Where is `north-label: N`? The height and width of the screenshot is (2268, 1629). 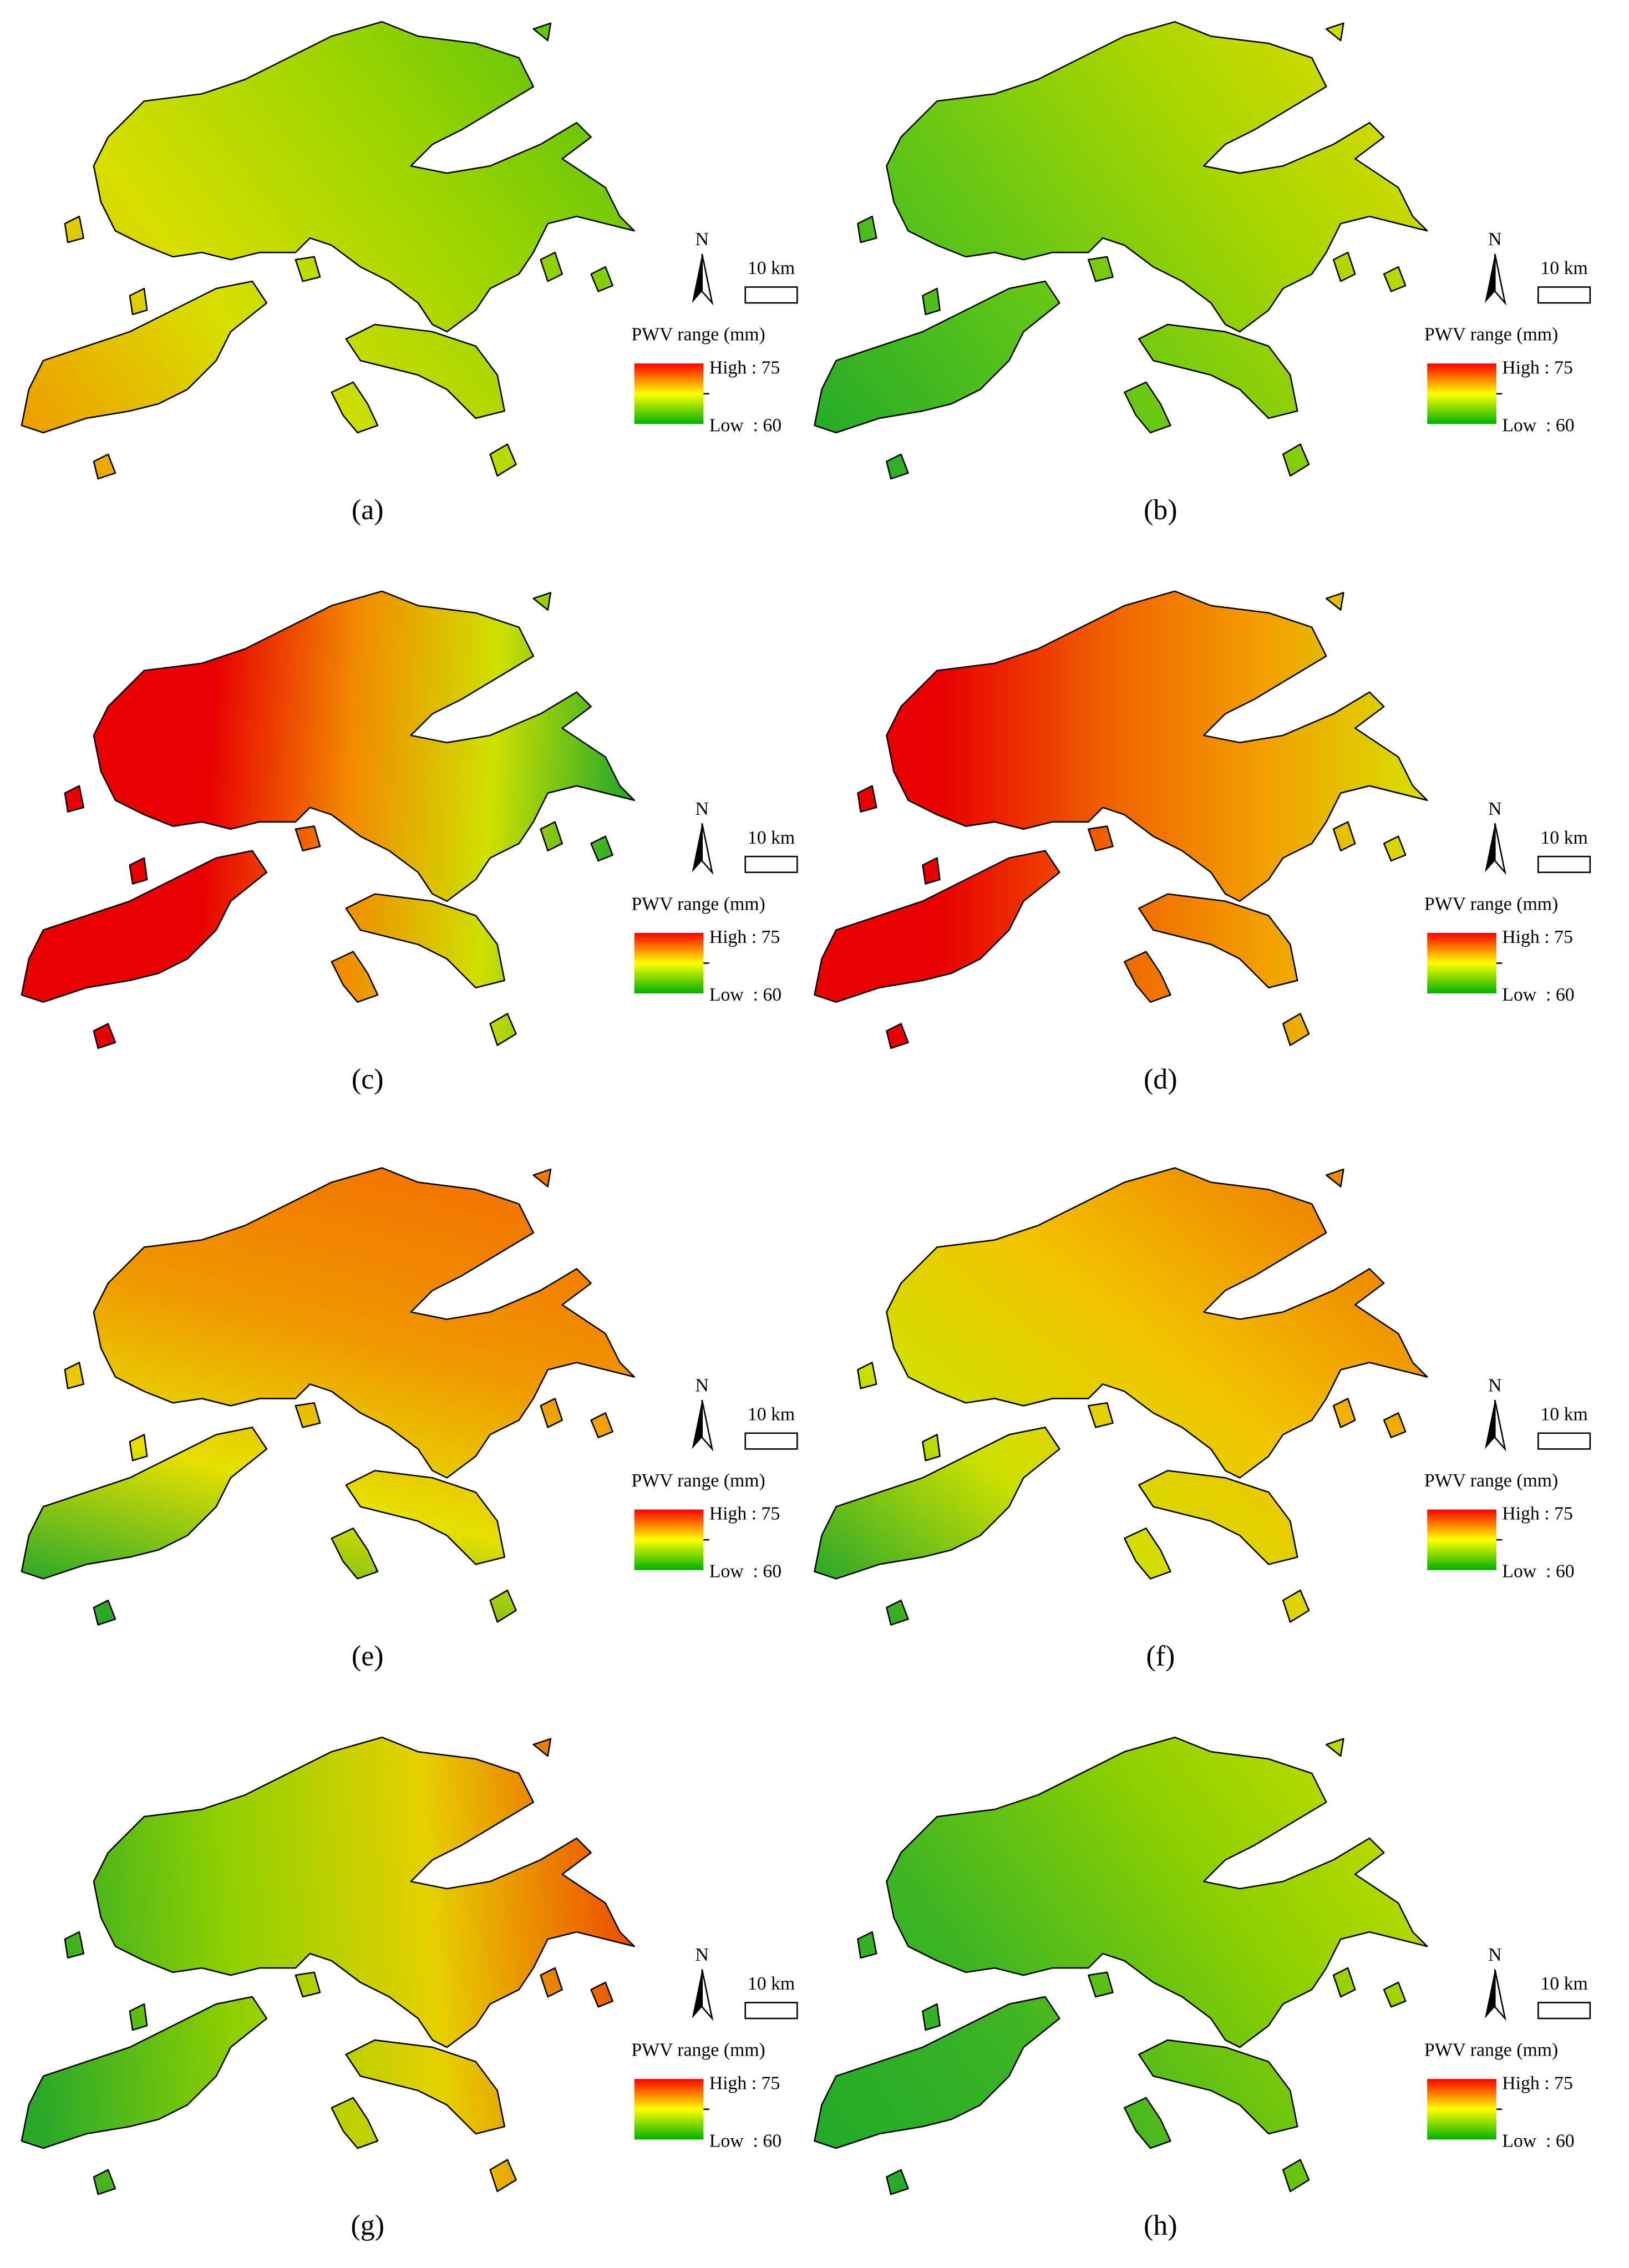
north-label: N is located at coordinates (702, 1955).